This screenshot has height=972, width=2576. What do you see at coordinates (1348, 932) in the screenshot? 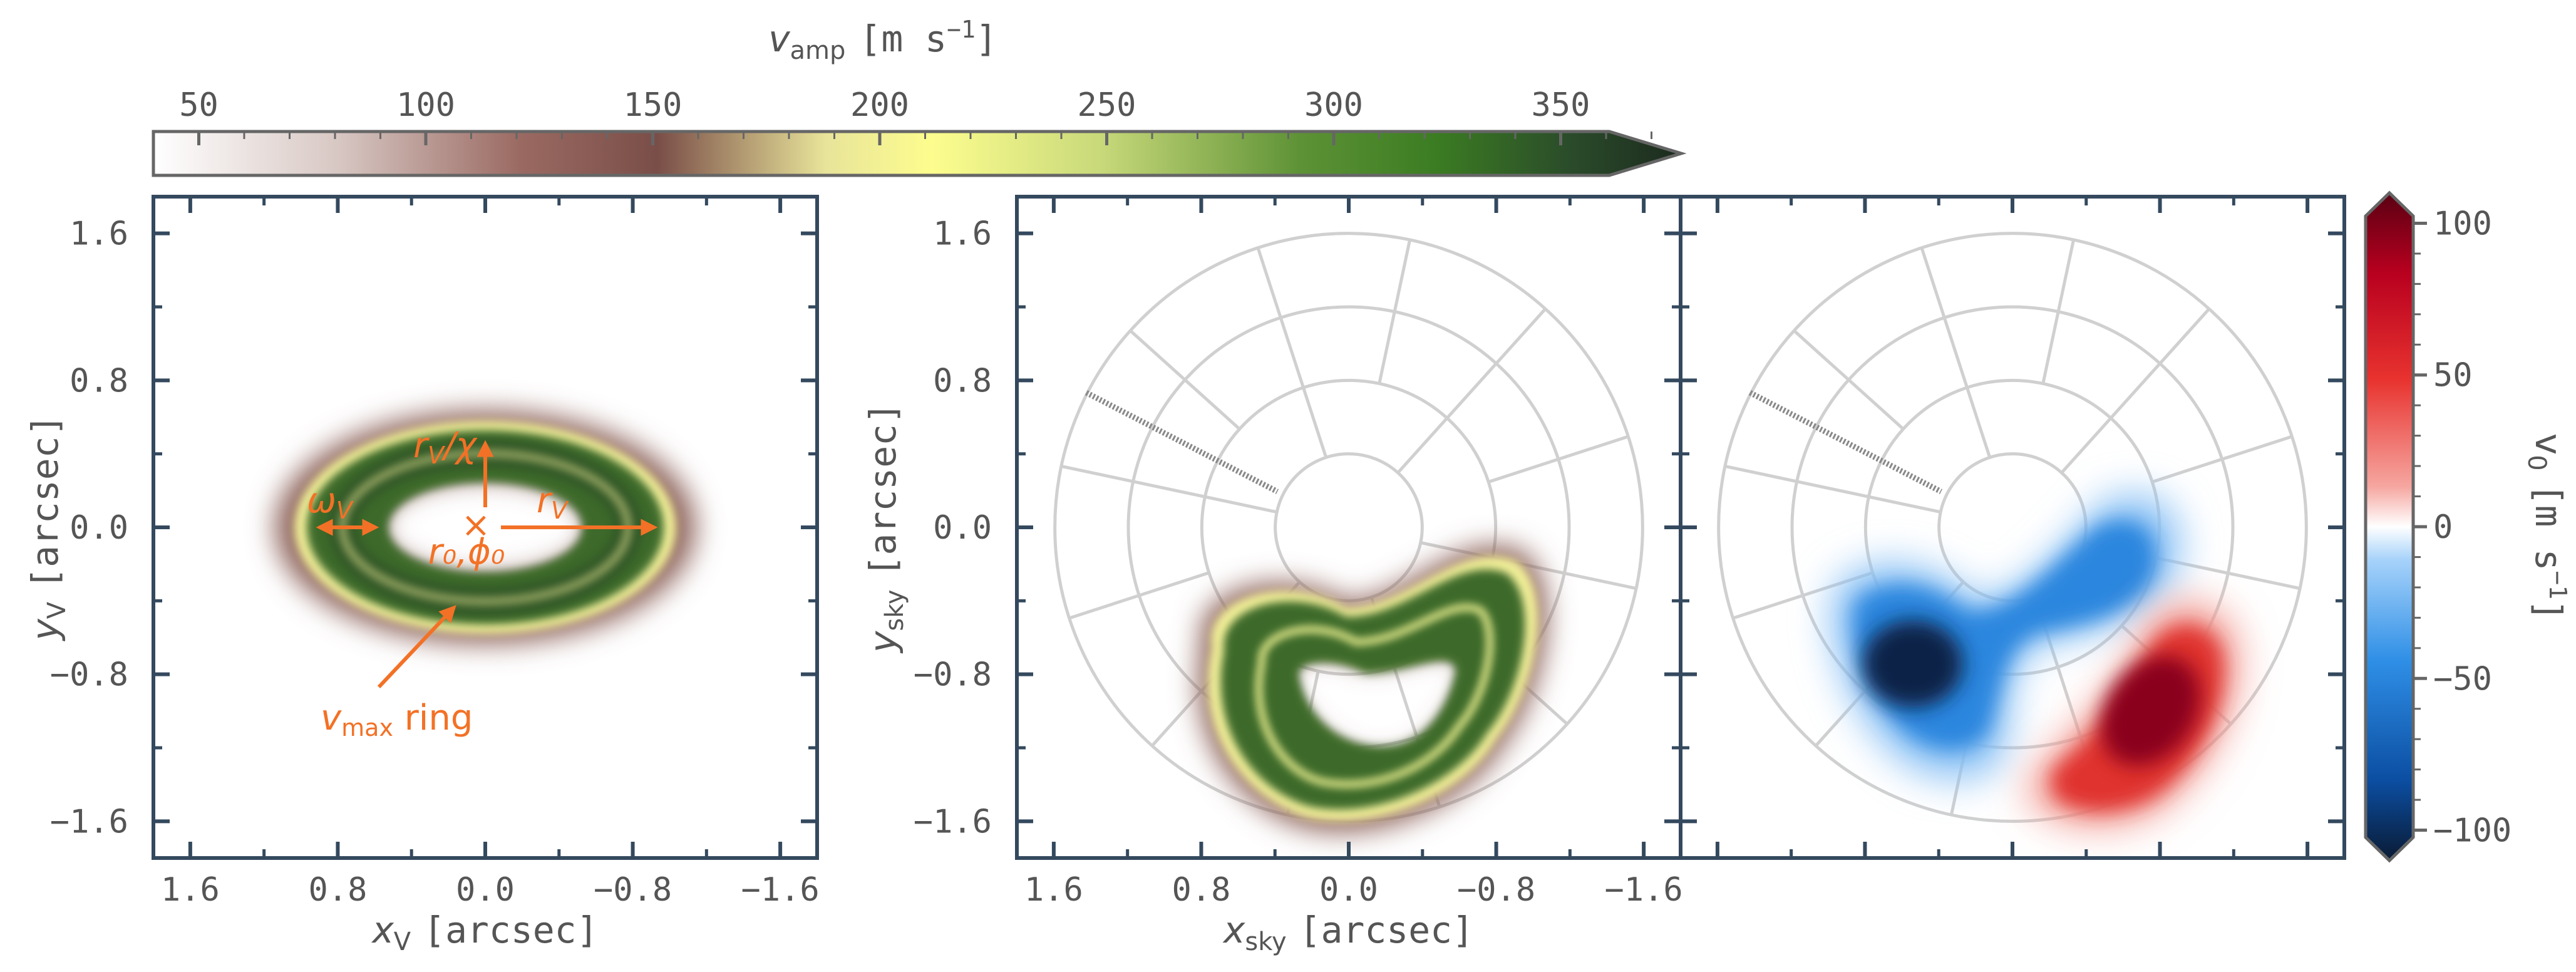
I see `panel-2-xlabel: xsky [arcsec]` at bounding box center [1348, 932].